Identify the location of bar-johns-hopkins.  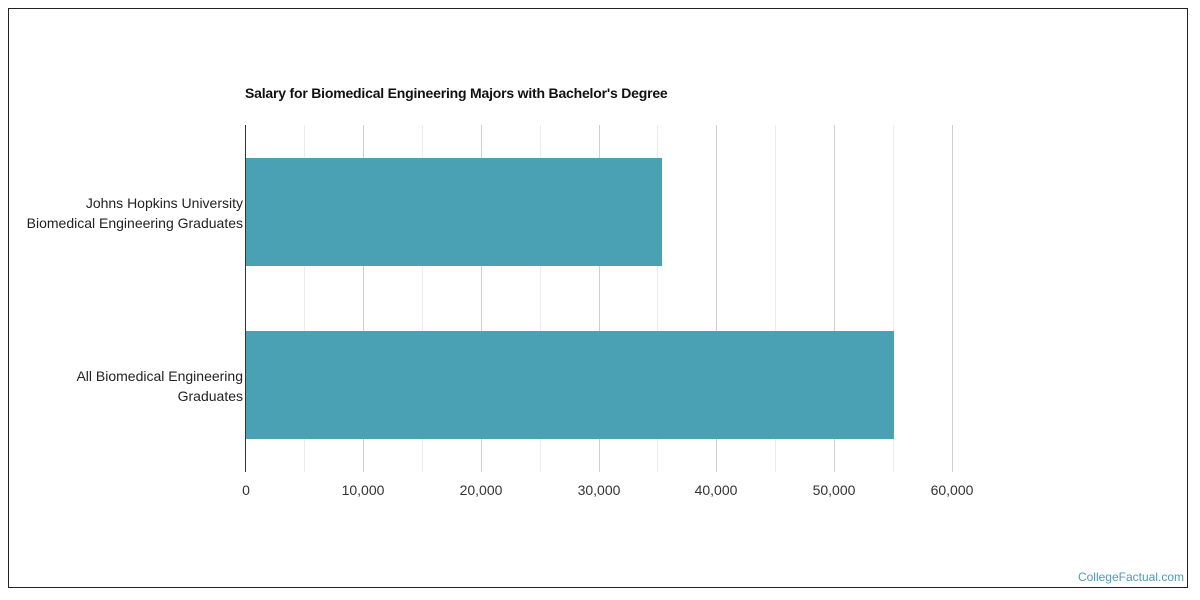
(454, 212).